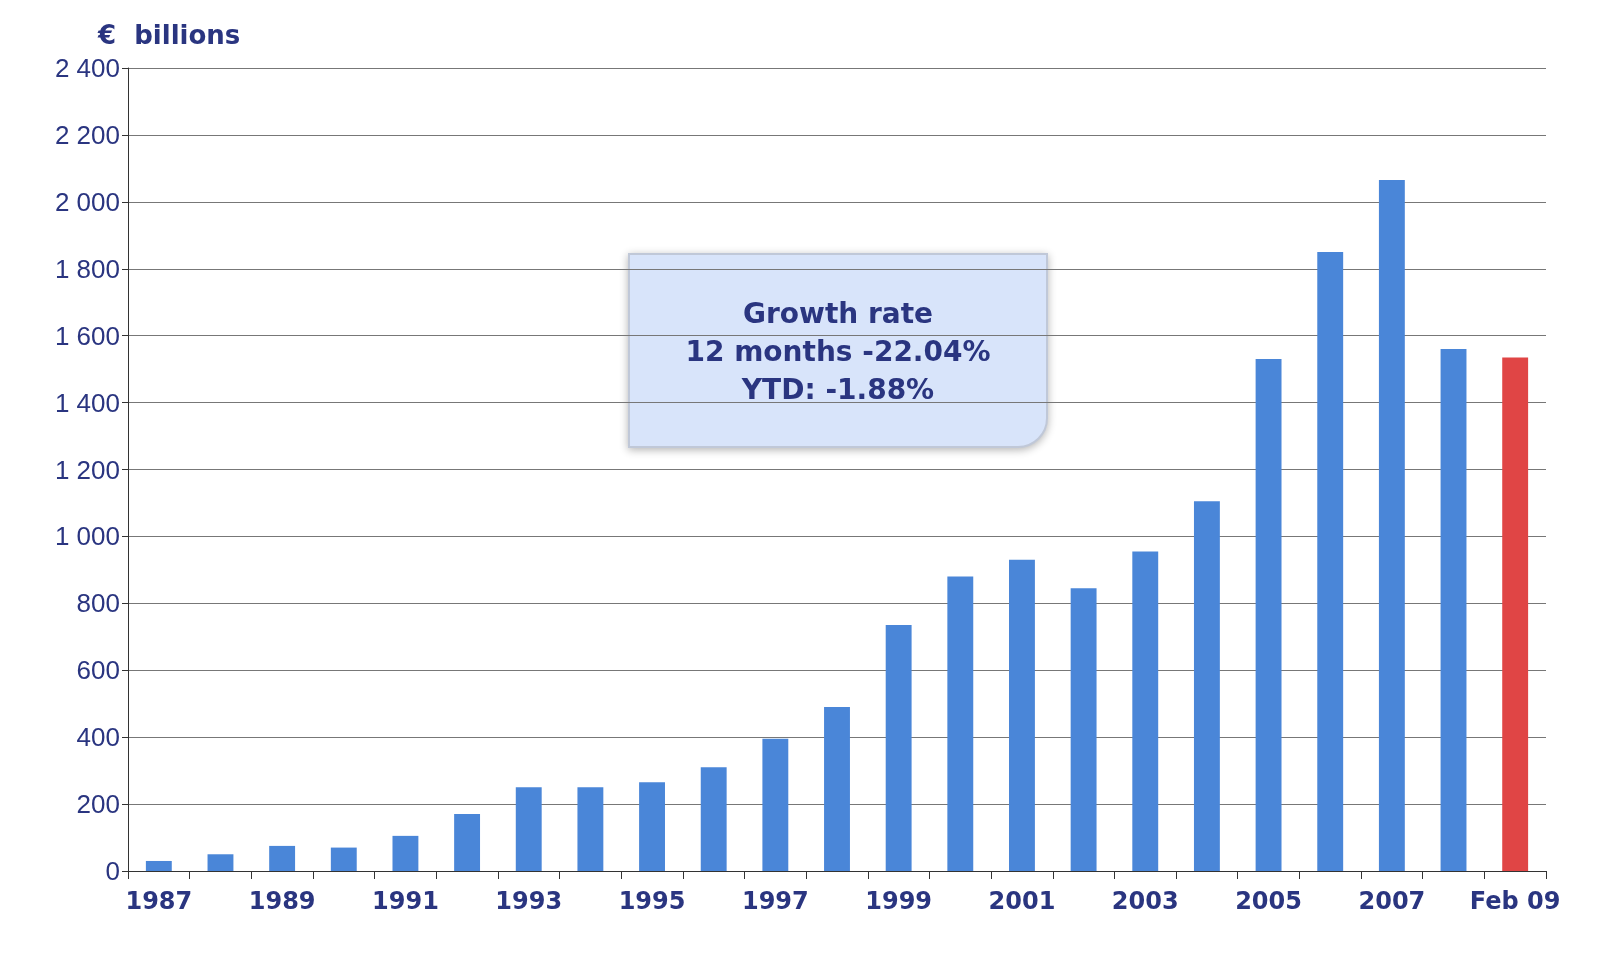 This screenshot has width=1604, height=954. I want to click on x-tick-label: Feb 09, so click(1515, 901).